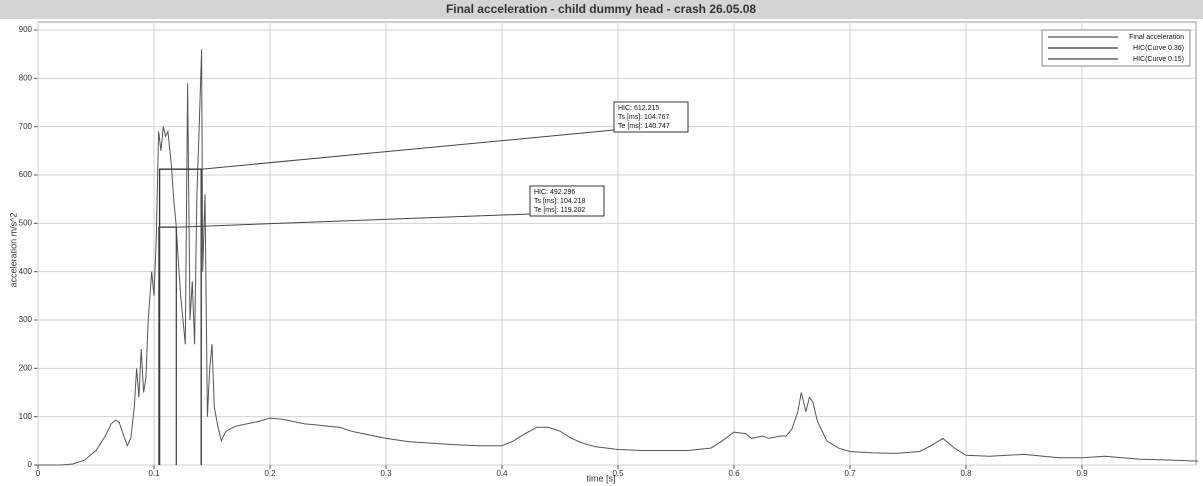 The image size is (1203, 486). I want to click on x-tick-label: 0.6, so click(734, 473).